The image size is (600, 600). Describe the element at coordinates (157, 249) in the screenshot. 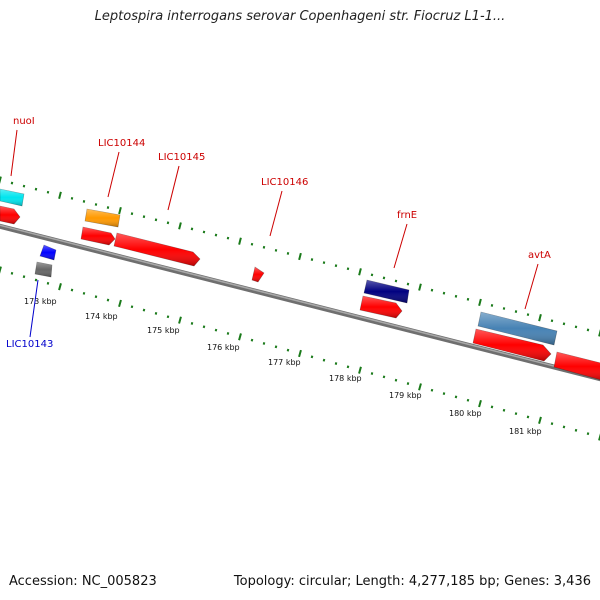

I see `cds-arrow-lic10145-shading` at that location.